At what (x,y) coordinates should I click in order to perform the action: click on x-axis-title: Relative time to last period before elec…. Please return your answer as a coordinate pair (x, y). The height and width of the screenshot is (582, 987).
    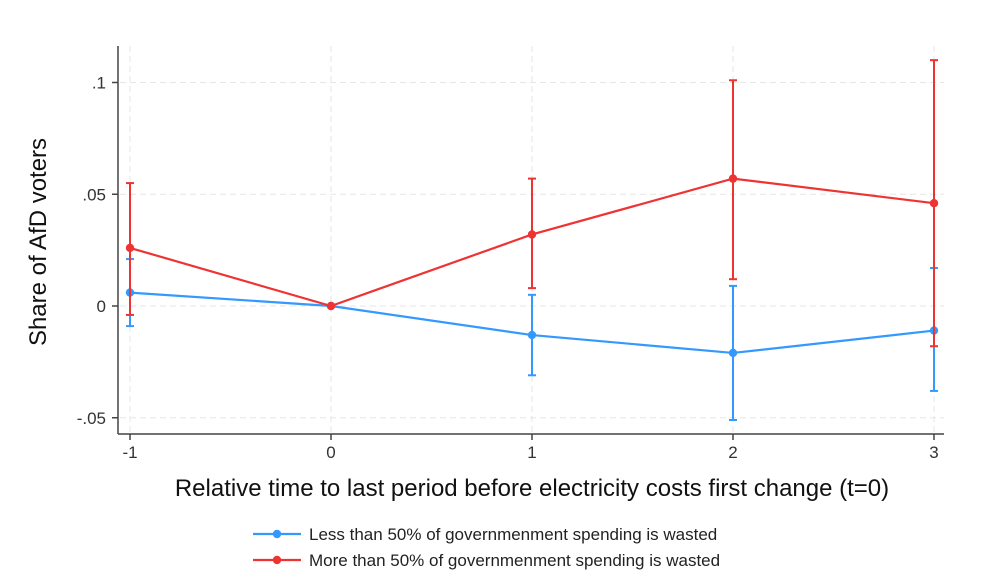
    Looking at the image, I should click on (532, 488).